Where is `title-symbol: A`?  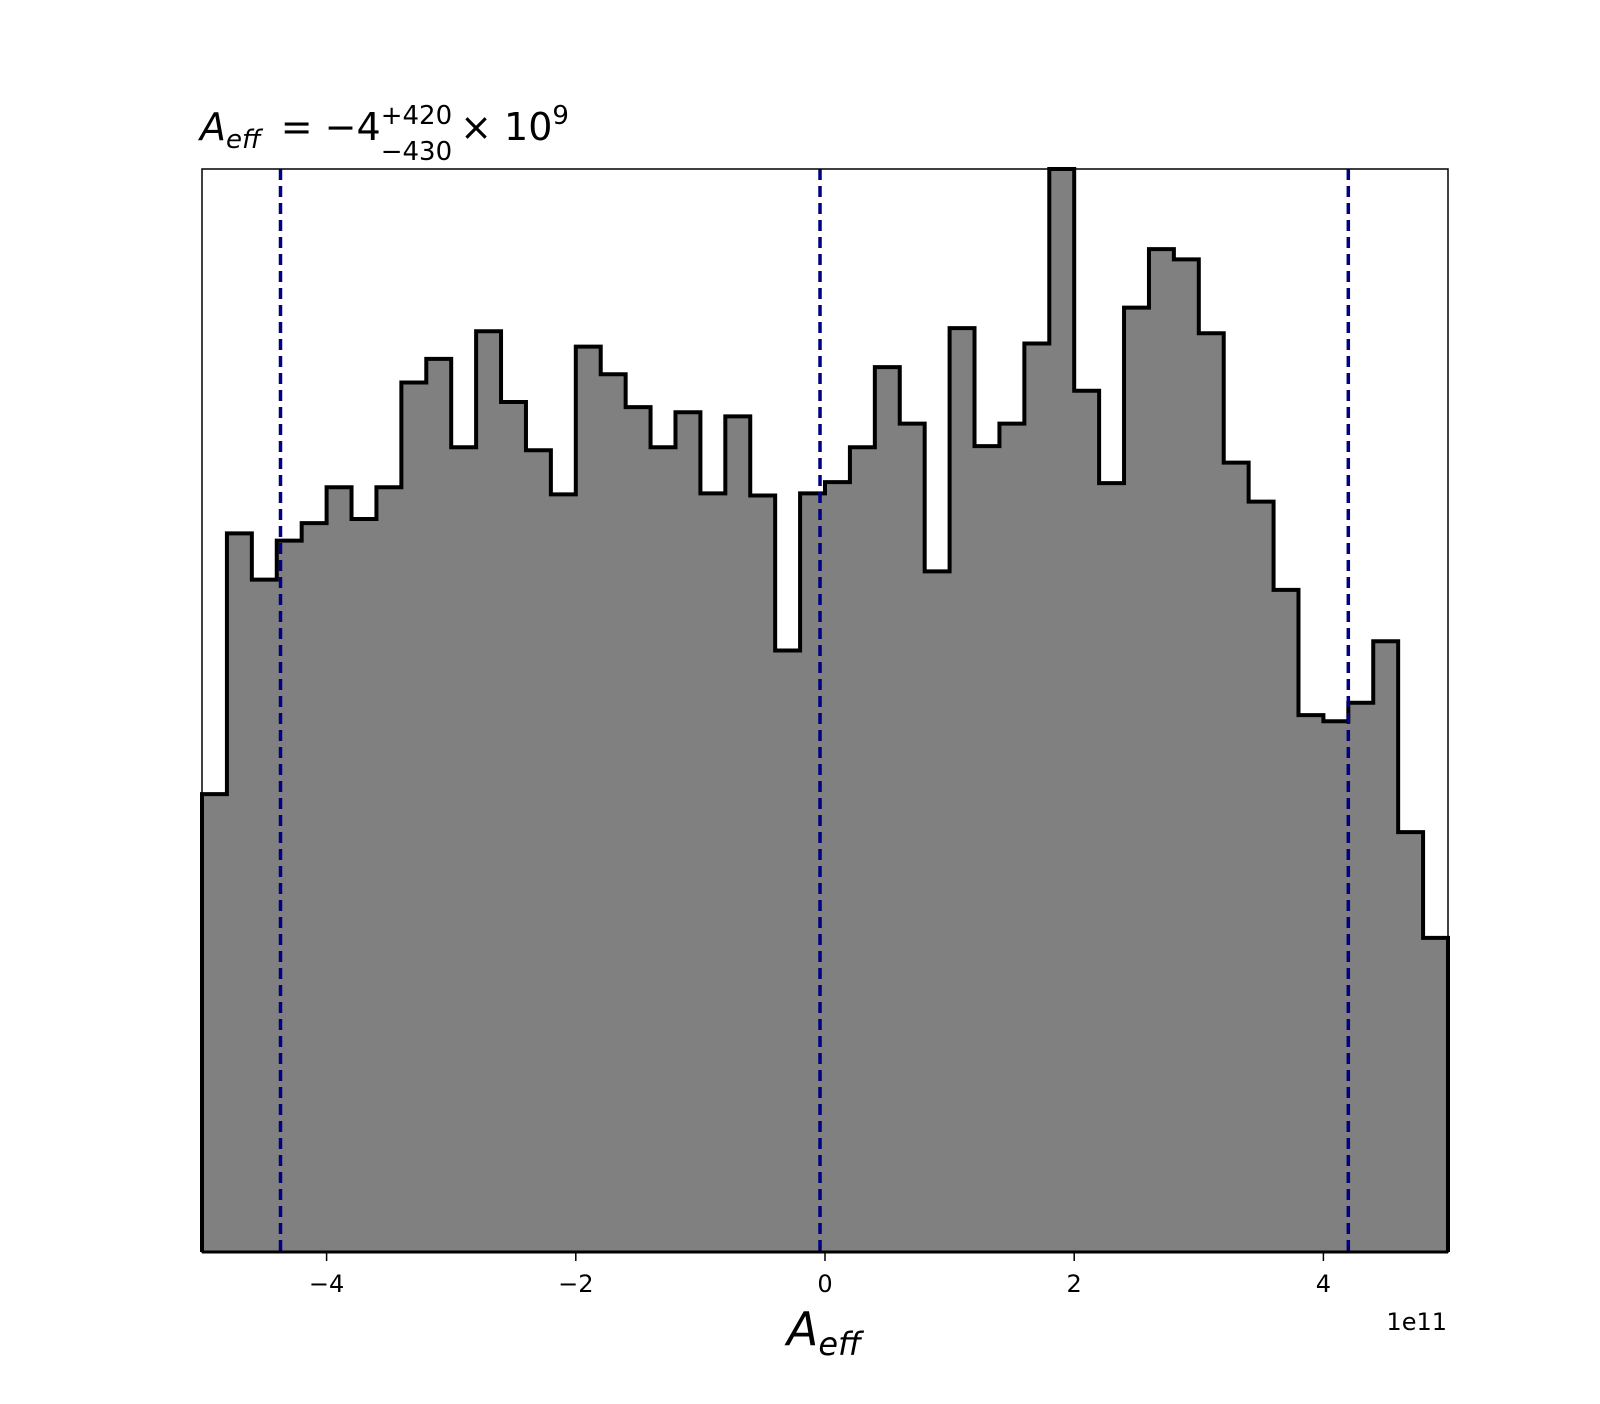
title-symbol: A is located at coordinates (211, 127).